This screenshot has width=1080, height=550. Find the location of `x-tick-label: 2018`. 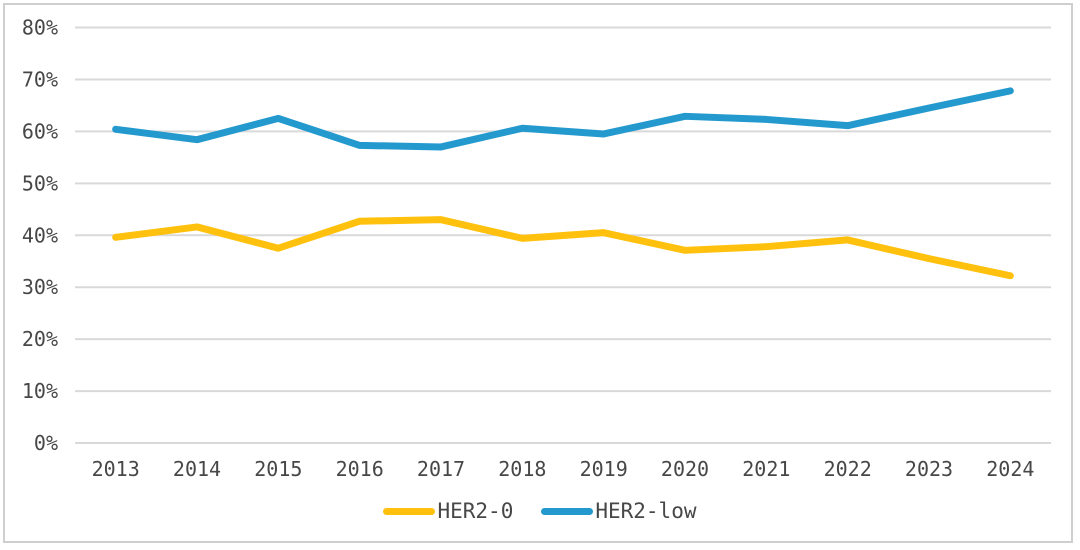

x-tick-label: 2018 is located at coordinates (522, 469).